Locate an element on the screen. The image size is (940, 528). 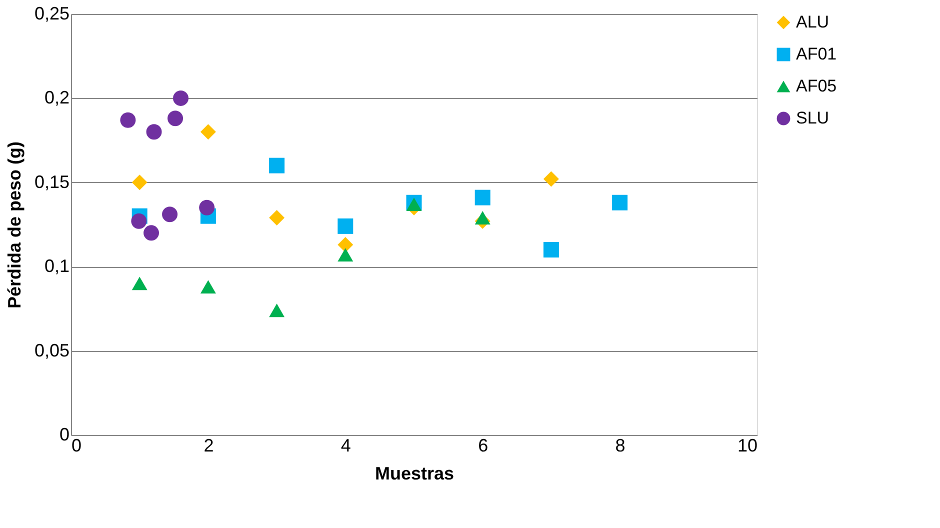
x-tick-label: 0 is located at coordinates (77, 446).